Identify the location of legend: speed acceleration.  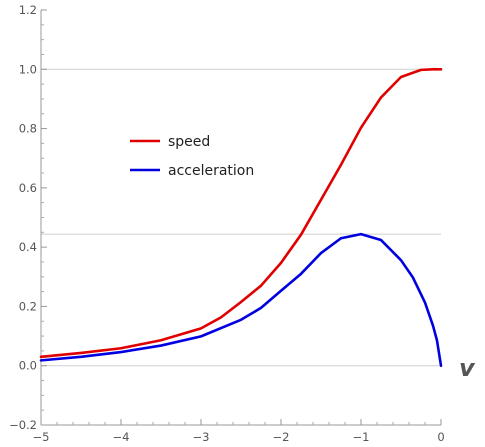
(192, 156).